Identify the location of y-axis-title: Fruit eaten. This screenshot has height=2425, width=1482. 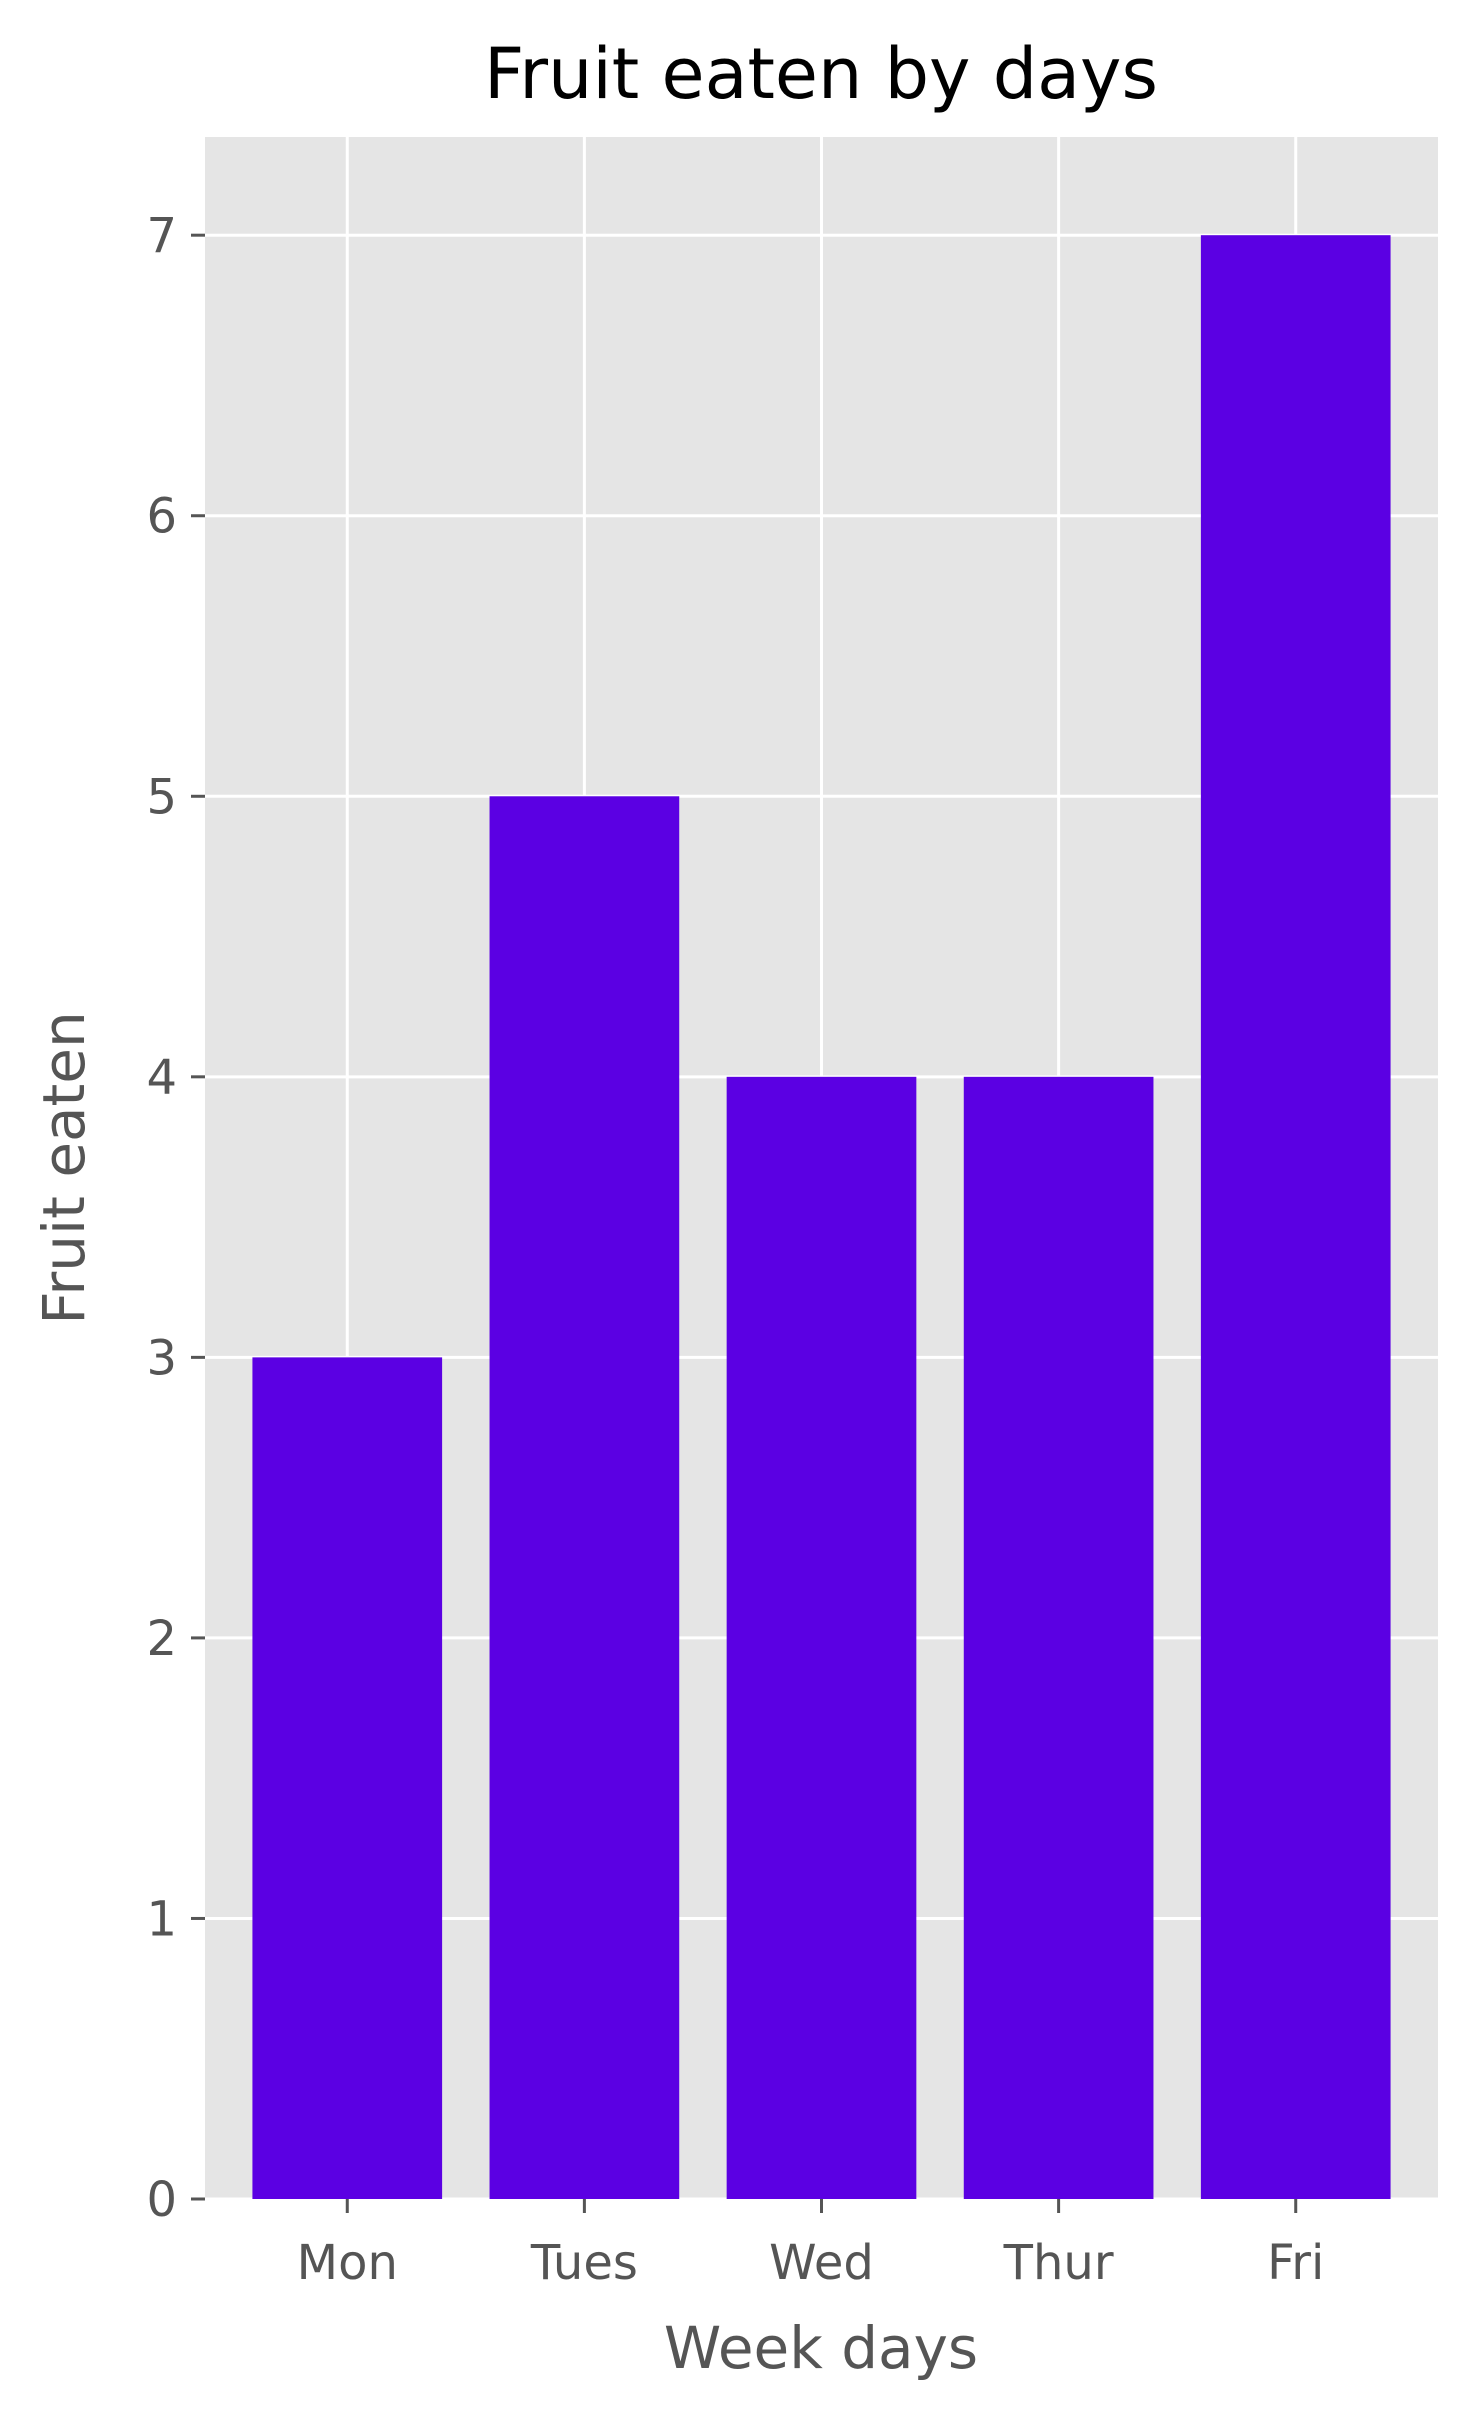
(64, 1167).